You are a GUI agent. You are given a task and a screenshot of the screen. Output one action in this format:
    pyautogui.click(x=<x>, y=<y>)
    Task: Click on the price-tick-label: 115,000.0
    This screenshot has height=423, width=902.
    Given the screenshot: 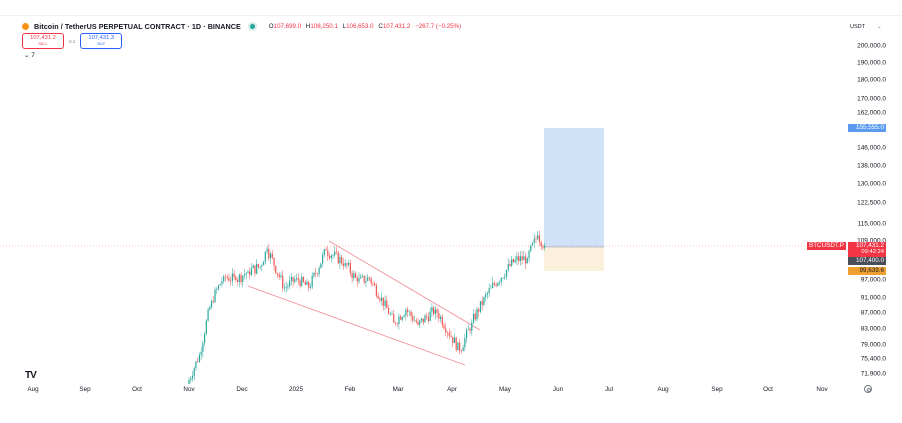 What is the action you would take?
    pyautogui.click(x=871, y=224)
    